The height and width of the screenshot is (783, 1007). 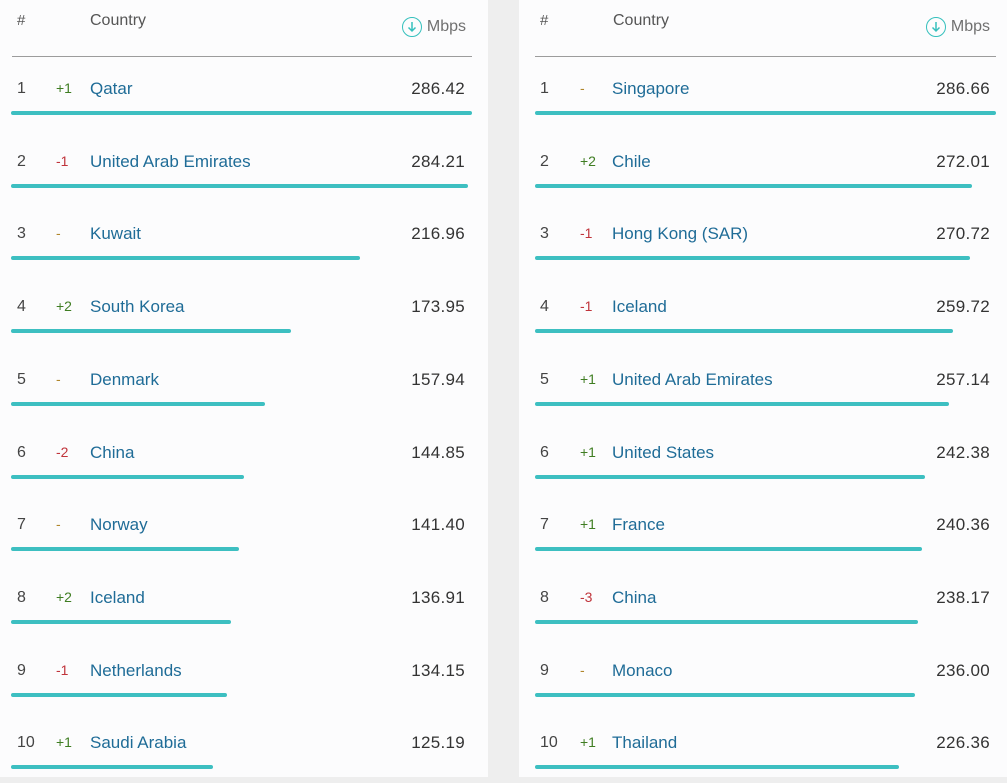 What do you see at coordinates (963, 88) in the screenshot?
I see `speed-value: 286.66` at bounding box center [963, 88].